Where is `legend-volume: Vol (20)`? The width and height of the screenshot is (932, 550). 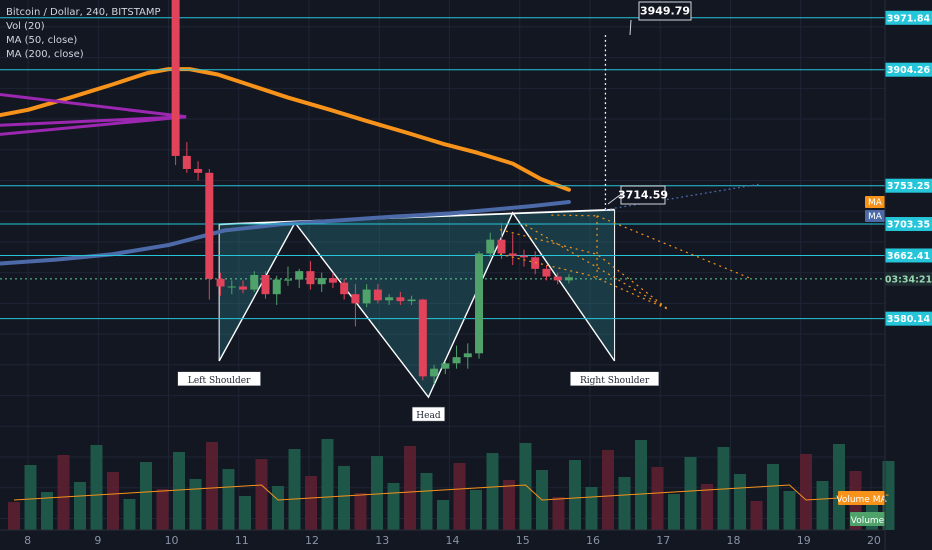 legend-volume: Vol (20) is located at coordinates (25, 26).